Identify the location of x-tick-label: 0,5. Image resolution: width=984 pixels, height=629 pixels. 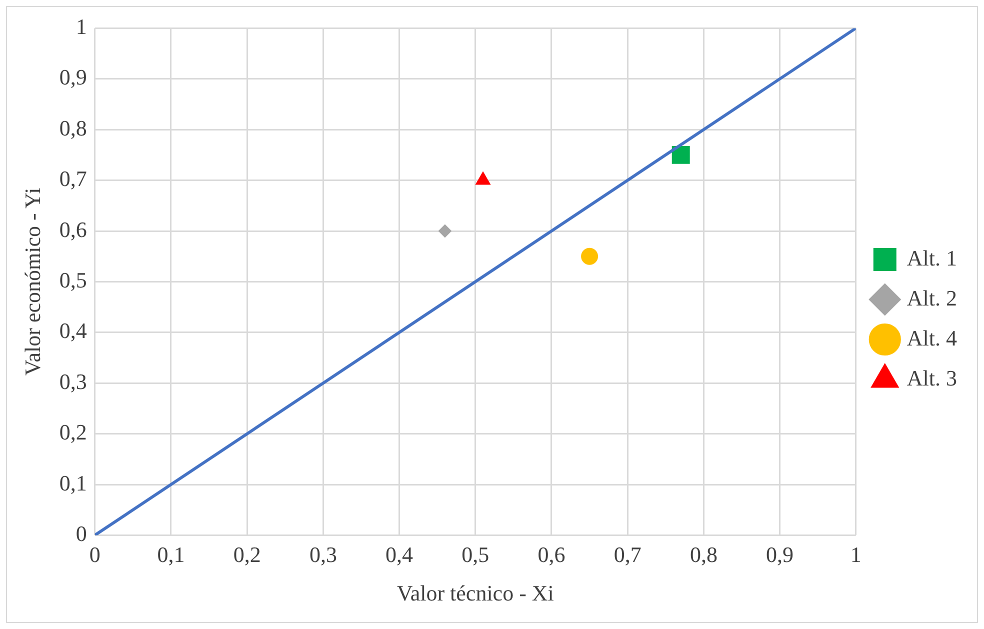
(476, 555).